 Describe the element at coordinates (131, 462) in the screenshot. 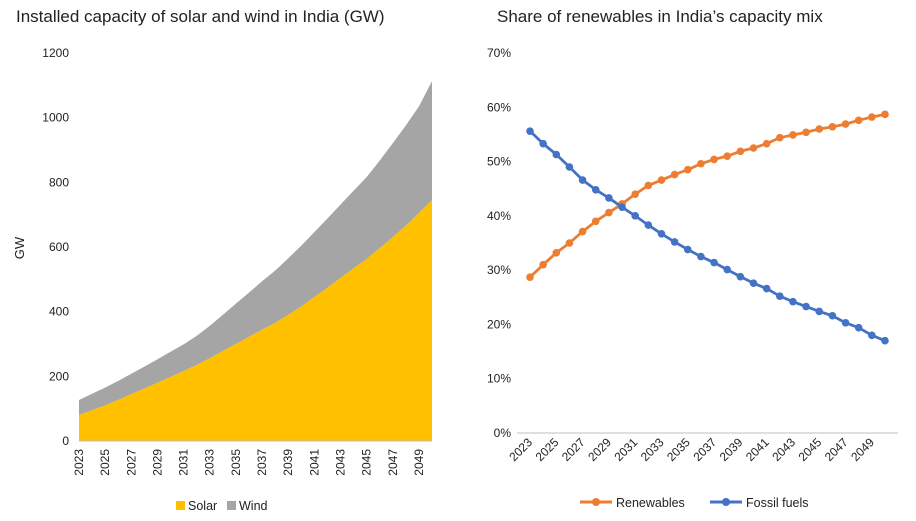

I see `capacity-xtick-label: 2027` at that location.